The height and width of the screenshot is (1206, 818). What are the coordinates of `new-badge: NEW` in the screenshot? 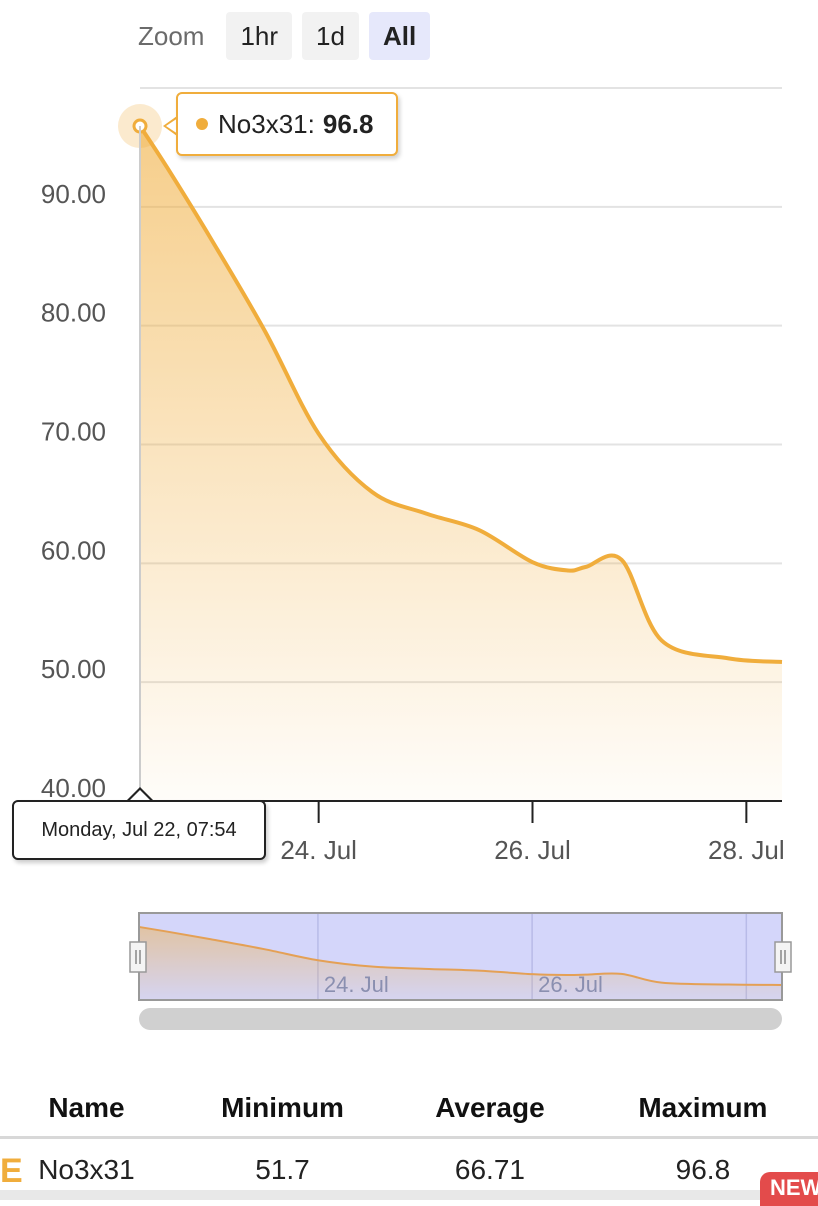 It's located at (789, 1189).